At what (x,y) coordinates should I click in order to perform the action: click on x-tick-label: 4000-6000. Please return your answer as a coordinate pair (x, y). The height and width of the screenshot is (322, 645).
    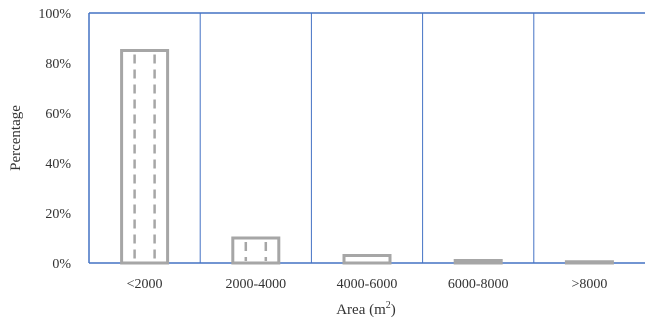
    Looking at the image, I should click on (367, 284).